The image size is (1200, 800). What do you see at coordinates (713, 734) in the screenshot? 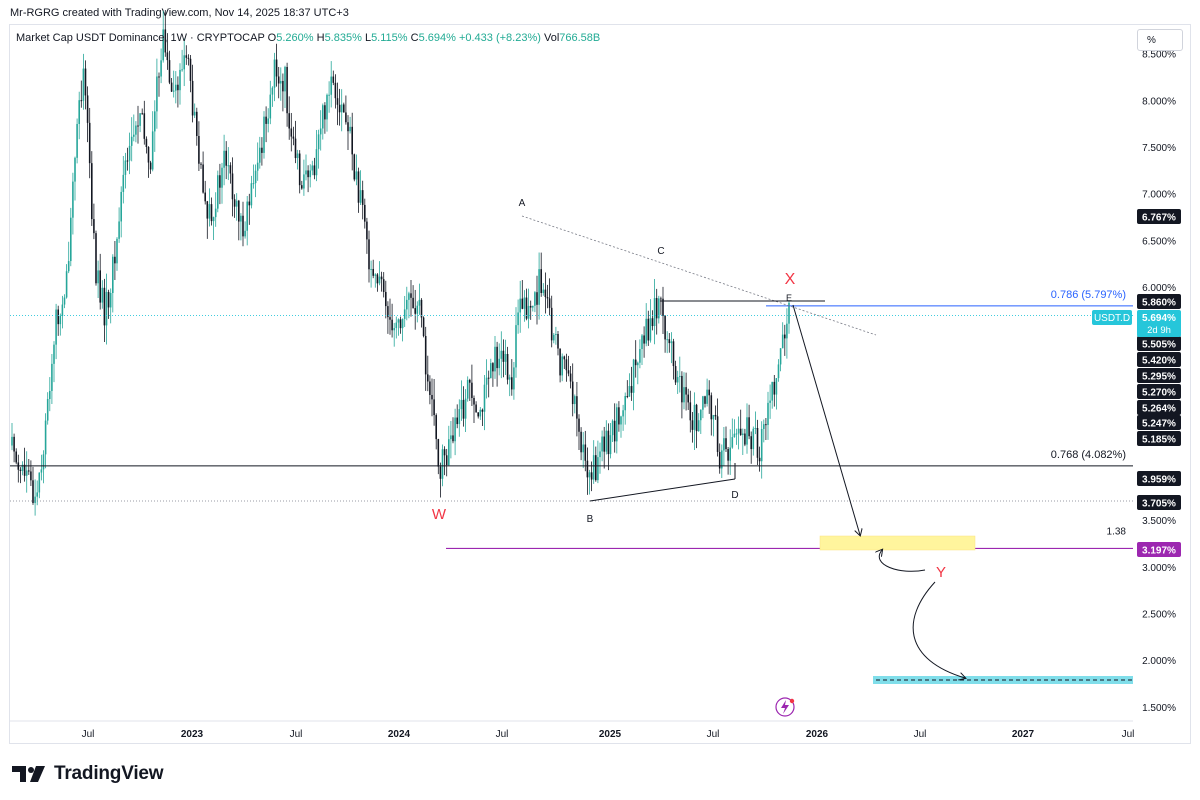
I see `x-tick-label: Jul` at bounding box center [713, 734].